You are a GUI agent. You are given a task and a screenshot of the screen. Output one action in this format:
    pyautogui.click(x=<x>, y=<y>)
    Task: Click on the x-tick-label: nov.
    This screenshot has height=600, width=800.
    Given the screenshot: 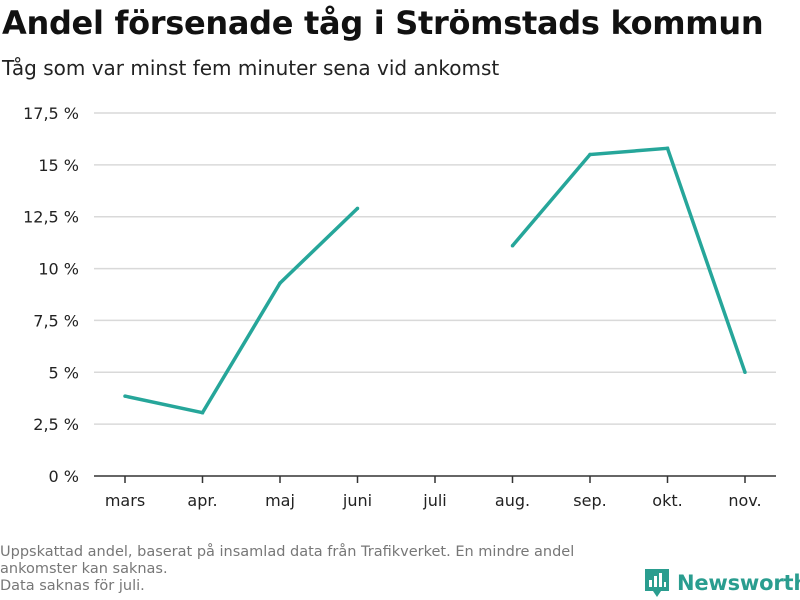 What is the action you would take?
    pyautogui.click(x=744, y=500)
    